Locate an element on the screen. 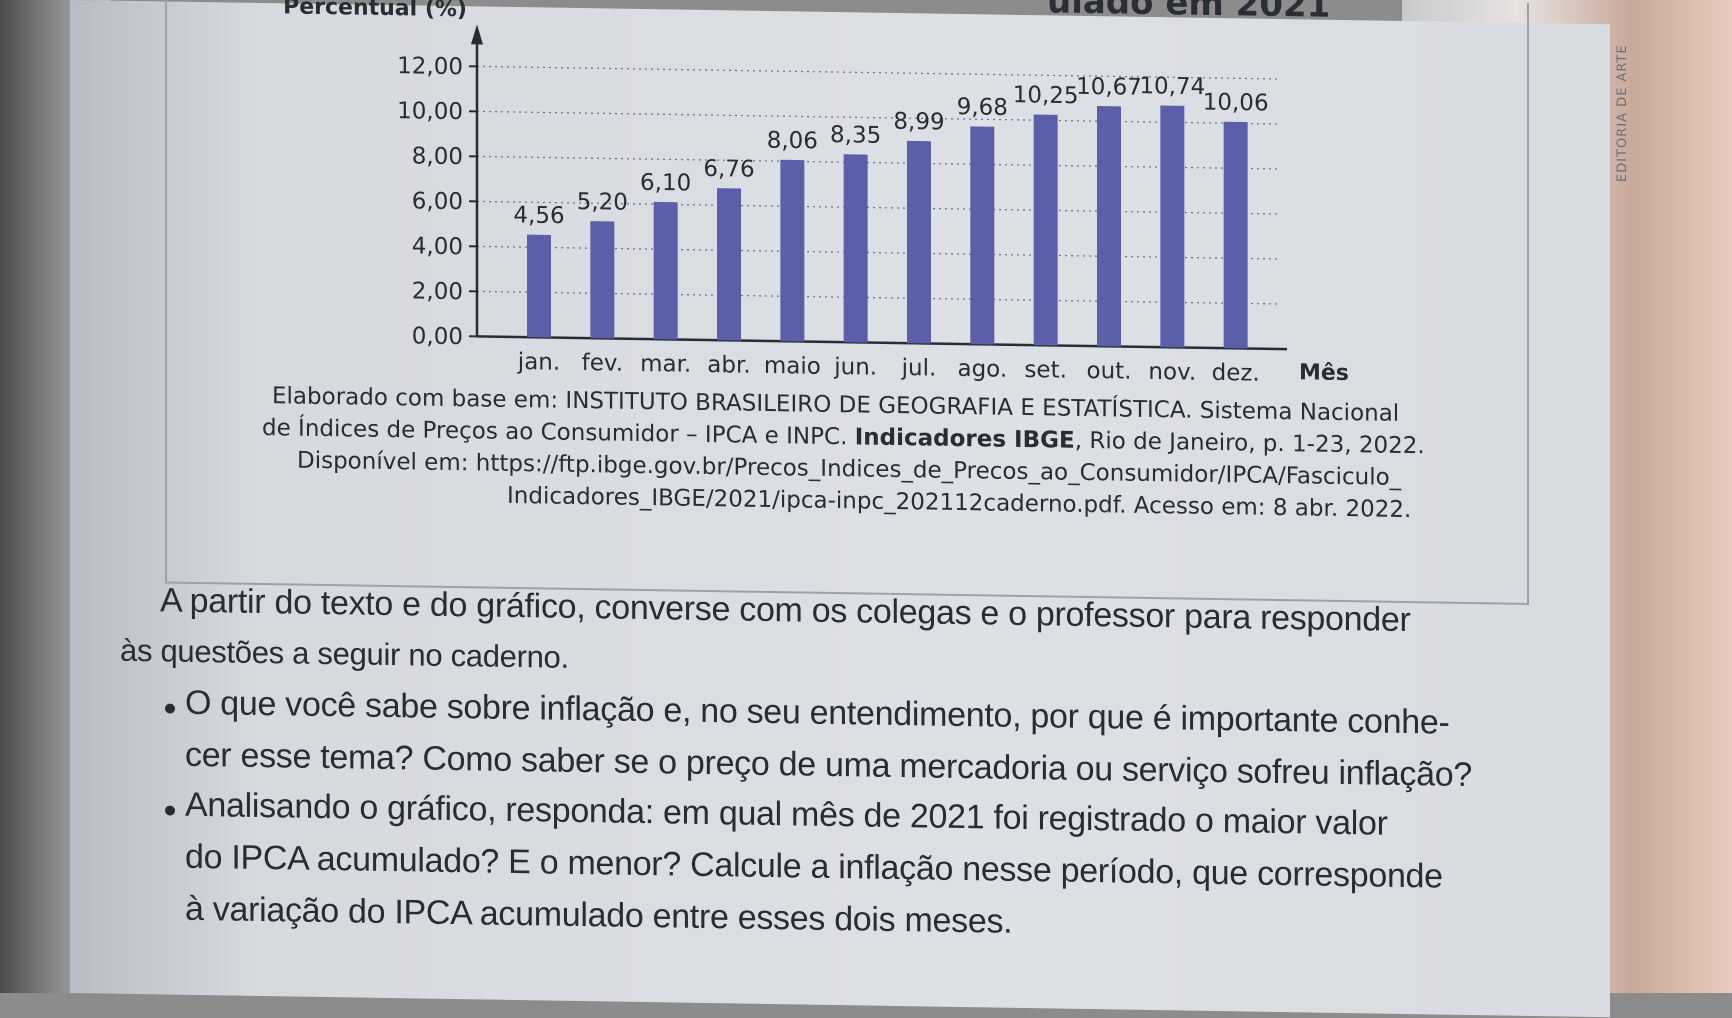 Image resolution: width=1732 pixels, height=1018 pixels. bar-value-label: 10,67 is located at coordinates (1109, 87).